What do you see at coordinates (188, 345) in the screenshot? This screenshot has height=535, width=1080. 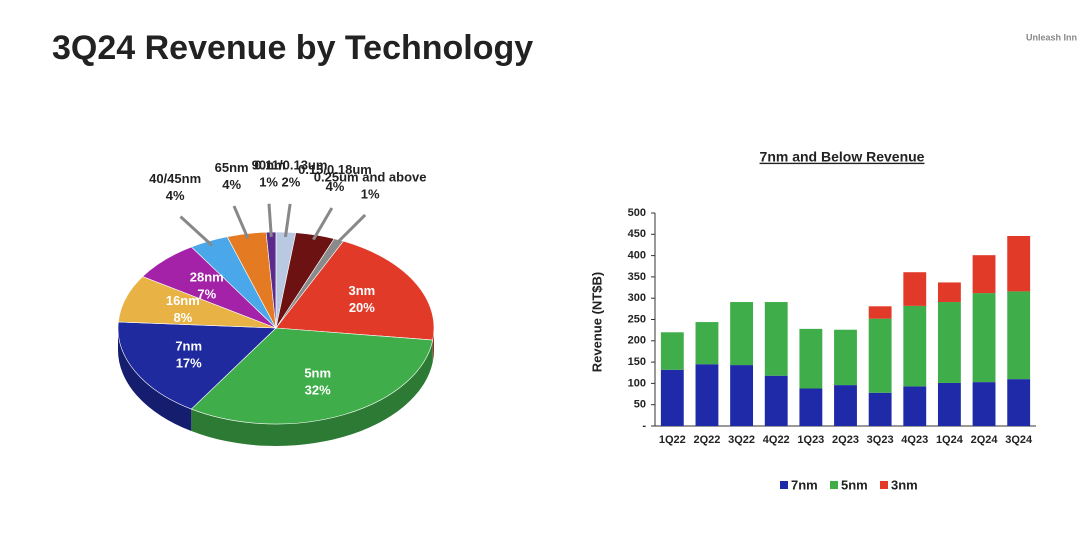 I see `pie-label: 7nm` at bounding box center [188, 345].